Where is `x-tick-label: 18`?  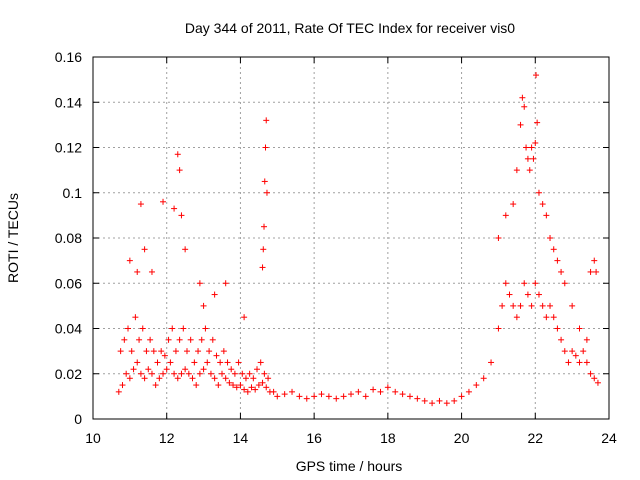
x-tick-label: 18 is located at coordinates (388, 438).